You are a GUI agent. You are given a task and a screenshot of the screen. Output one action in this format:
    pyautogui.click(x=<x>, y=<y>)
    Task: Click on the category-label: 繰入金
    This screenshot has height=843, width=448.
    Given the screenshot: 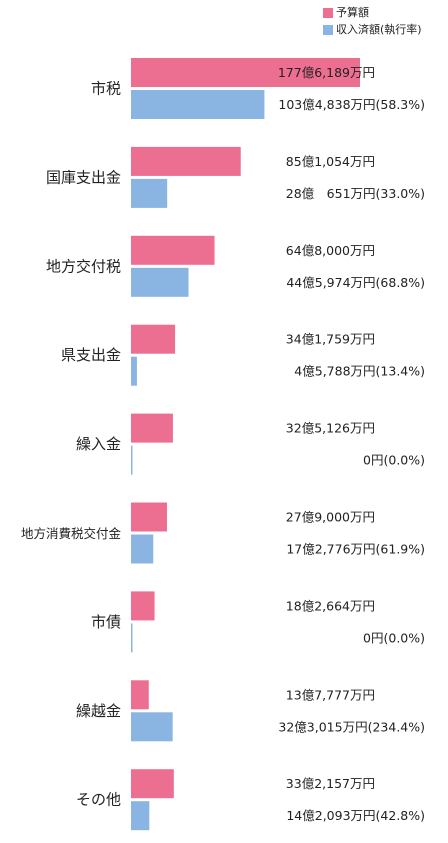 What is the action you would take?
    pyautogui.click(x=98, y=444)
    